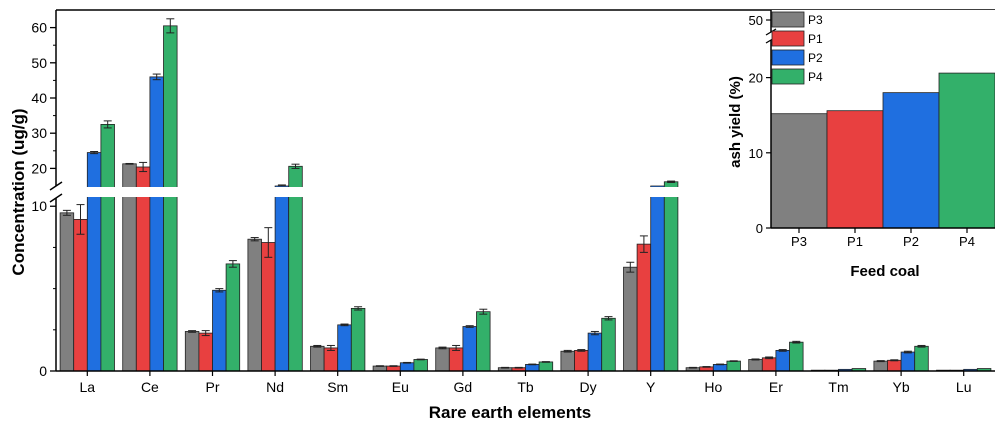  I want to click on legend-swatch-P1, so click(788, 38).